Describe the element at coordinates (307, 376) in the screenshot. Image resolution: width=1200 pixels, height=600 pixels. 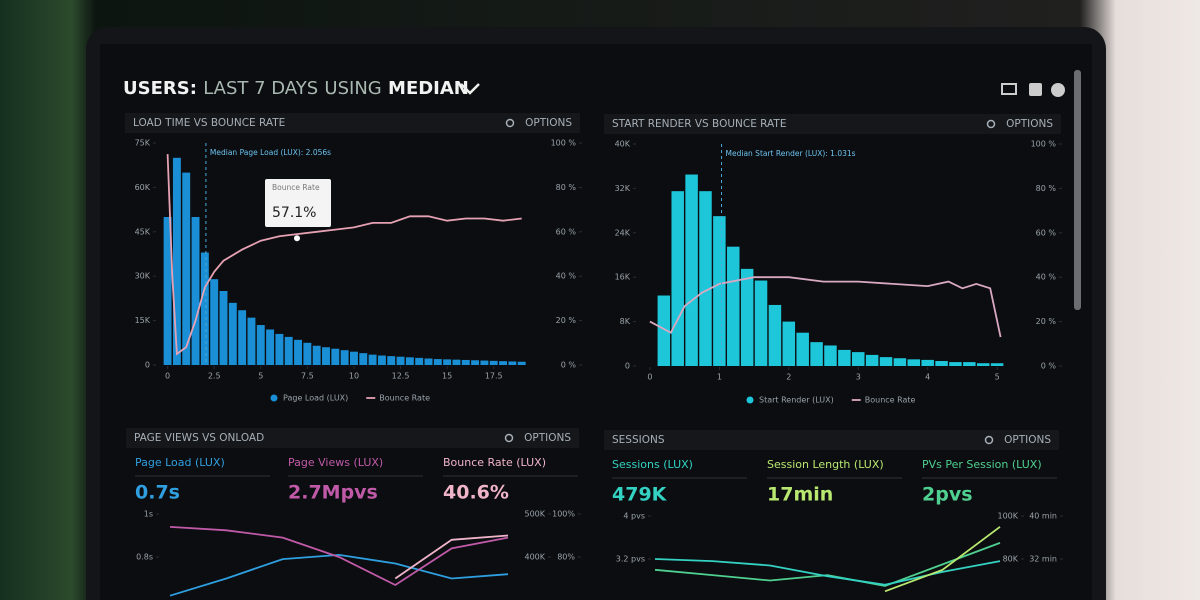
I see `x-tick-label: 7.5` at that location.